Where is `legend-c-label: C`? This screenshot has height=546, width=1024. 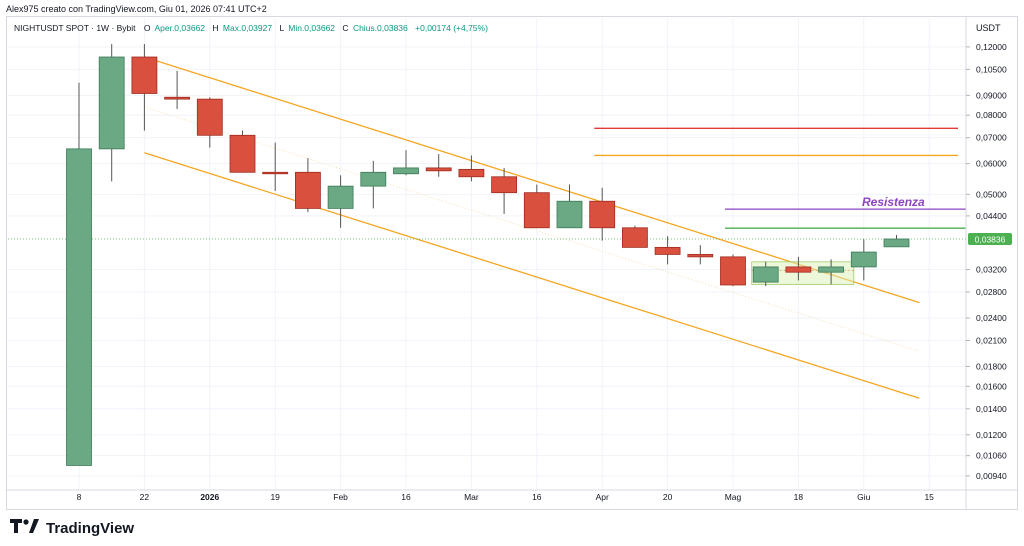
legend-c-label: C is located at coordinates (345, 28).